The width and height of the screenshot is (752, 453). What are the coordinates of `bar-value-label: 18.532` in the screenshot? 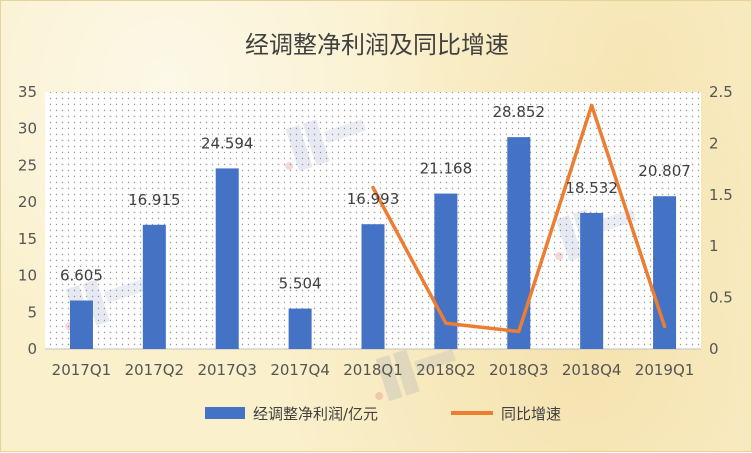 It's located at (591, 188).